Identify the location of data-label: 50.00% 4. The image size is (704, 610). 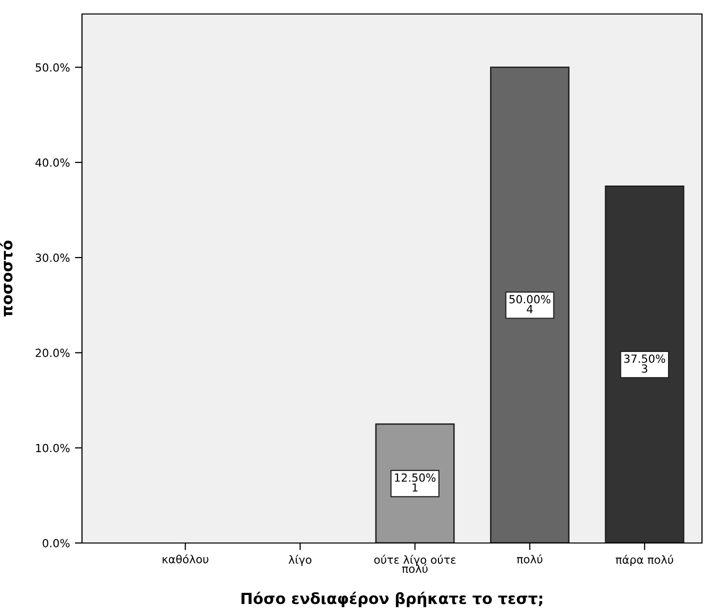
(529, 304).